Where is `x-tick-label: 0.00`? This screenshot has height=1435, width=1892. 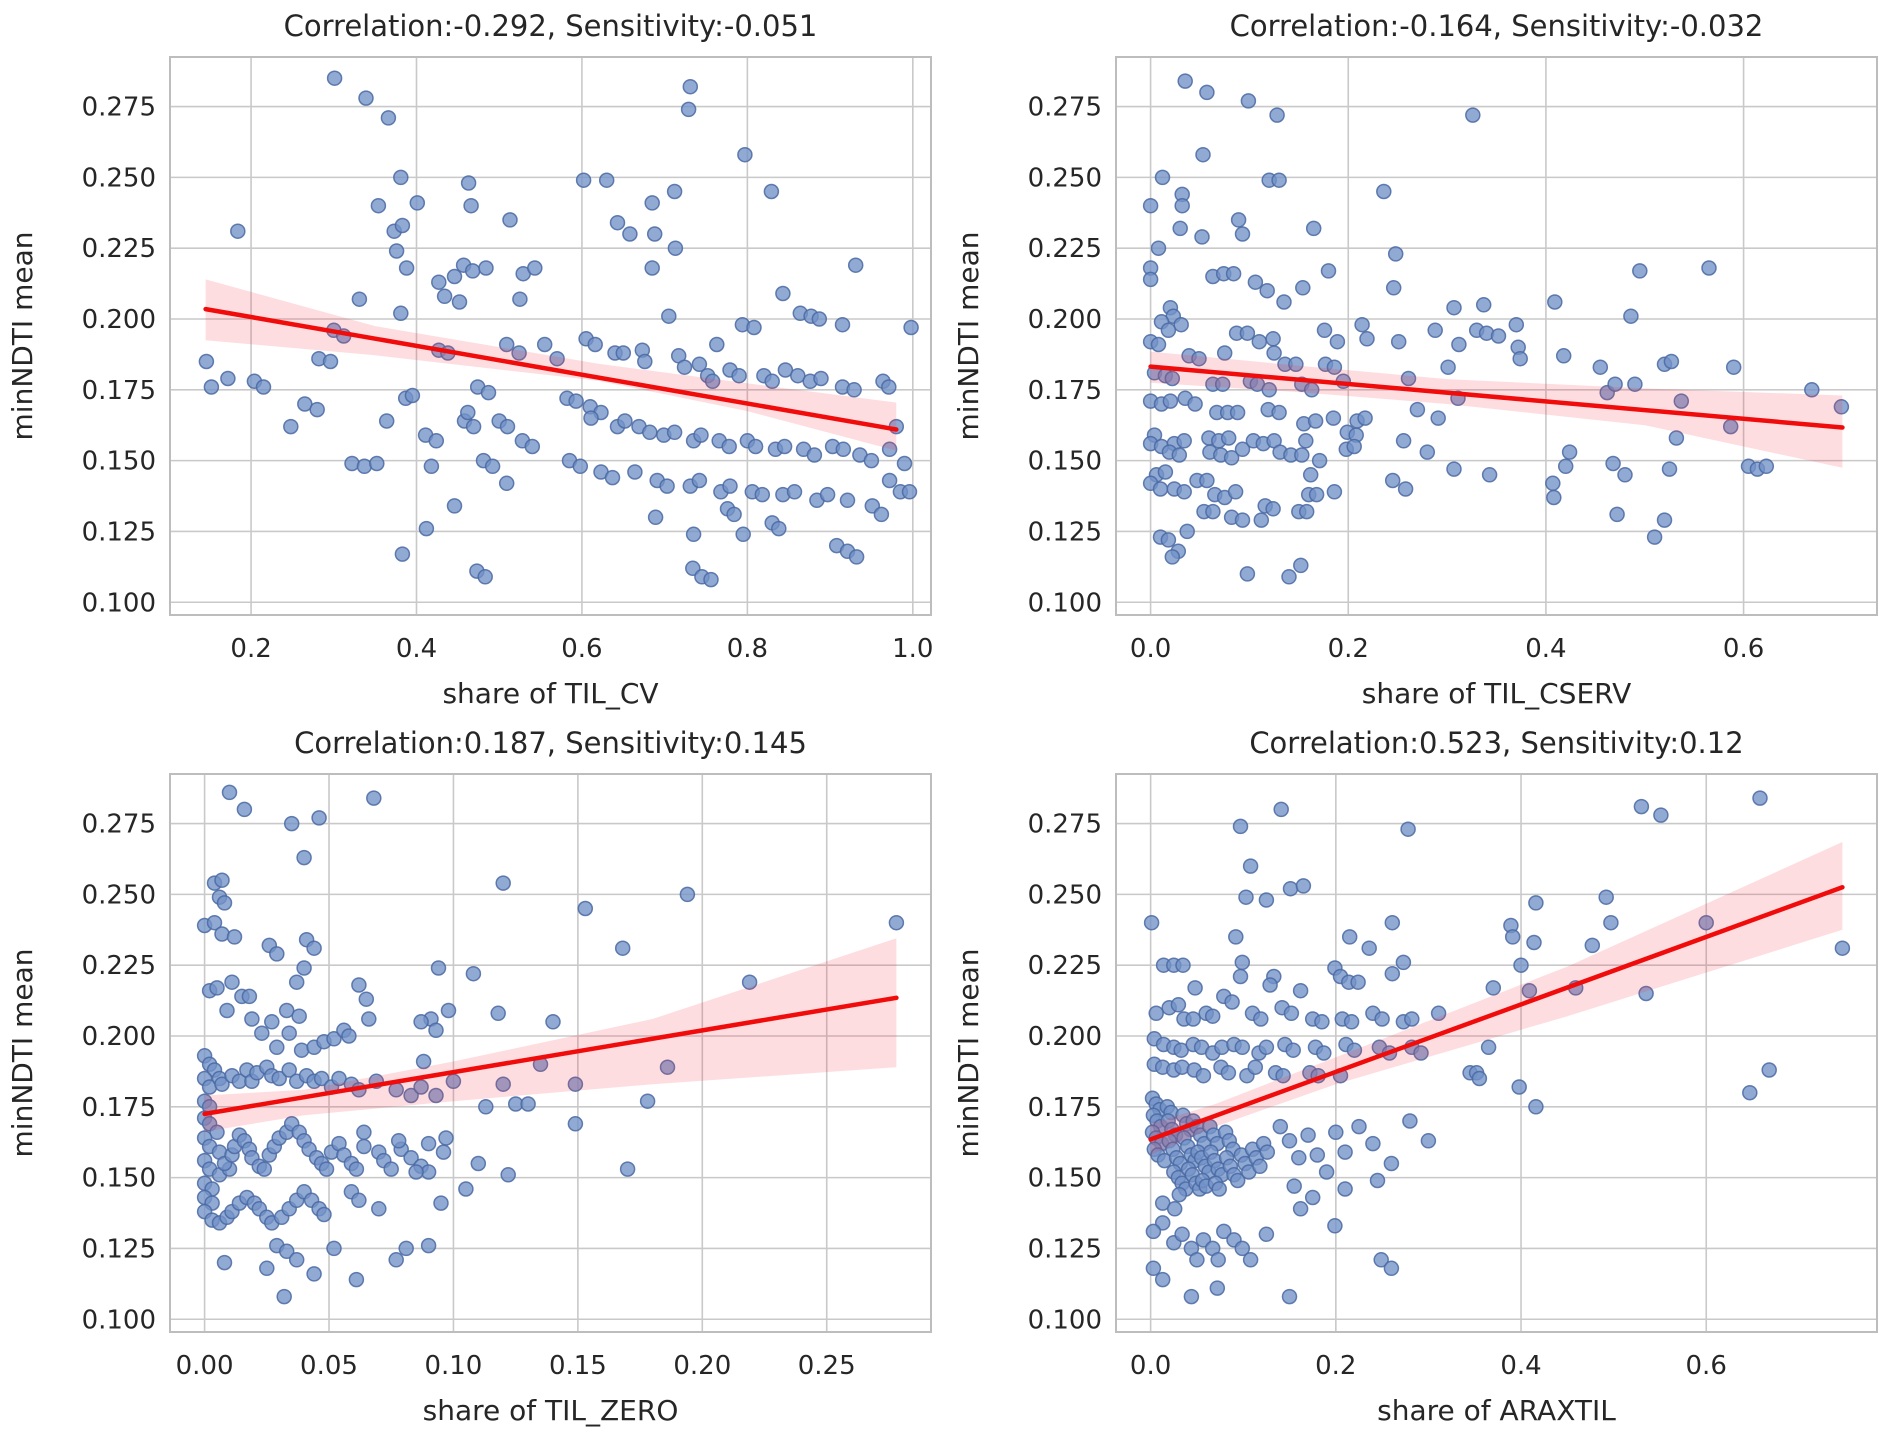
x-tick-label: 0.00 is located at coordinates (205, 1366).